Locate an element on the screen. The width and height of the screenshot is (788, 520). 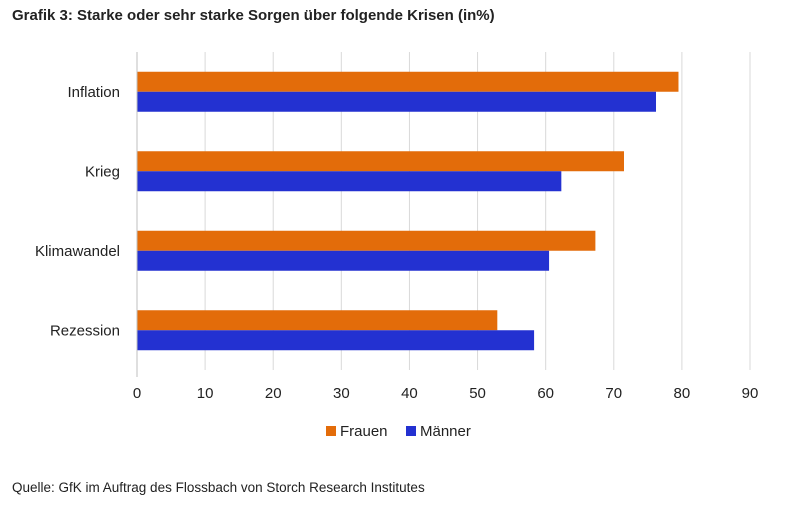
bar-klimawandel-frauen is located at coordinates (366, 240).